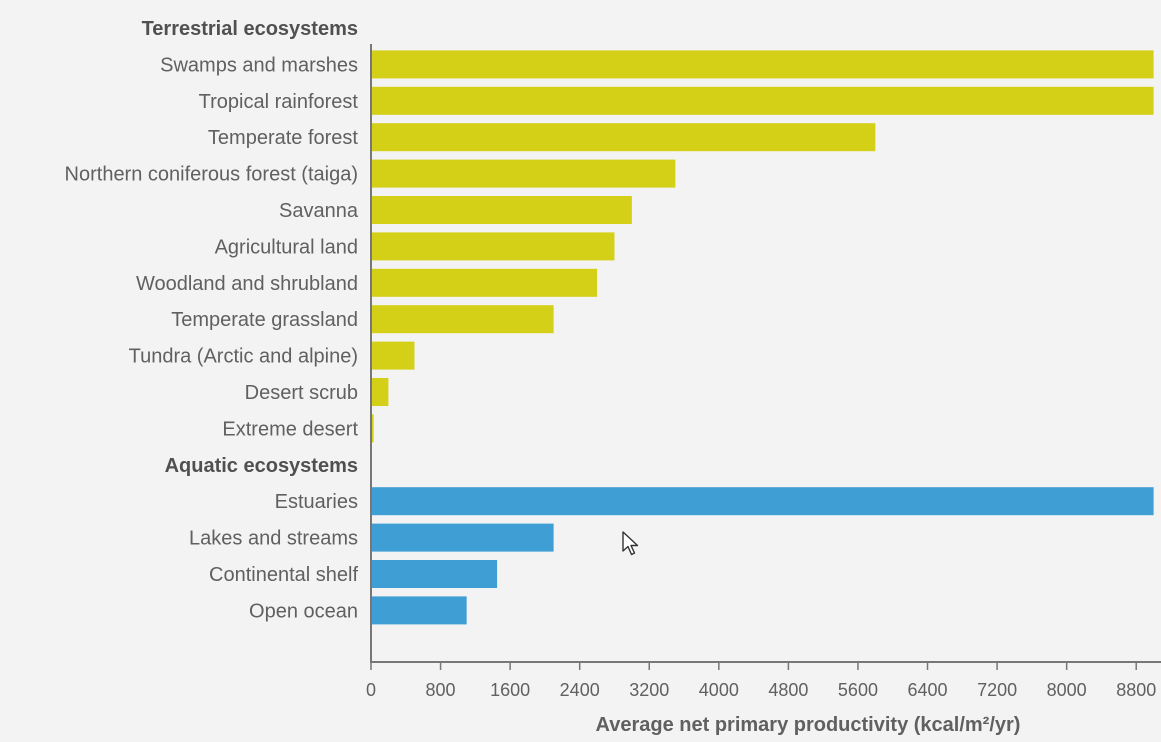 This screenshot has height=742, width=1161. What do you see at coordinates (286, 247) in the screenshot?
I see `category-label: Agricultural land` at bounding box center [286, 247].